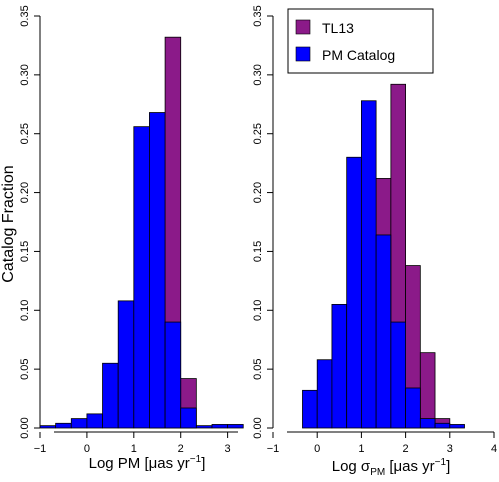 This screenshot has height=482, width=499. Describe the element at coordinates (147, 463) in the screenshot. I see `left-x-axis-title: Log PM [μas yr−1]` at that location.